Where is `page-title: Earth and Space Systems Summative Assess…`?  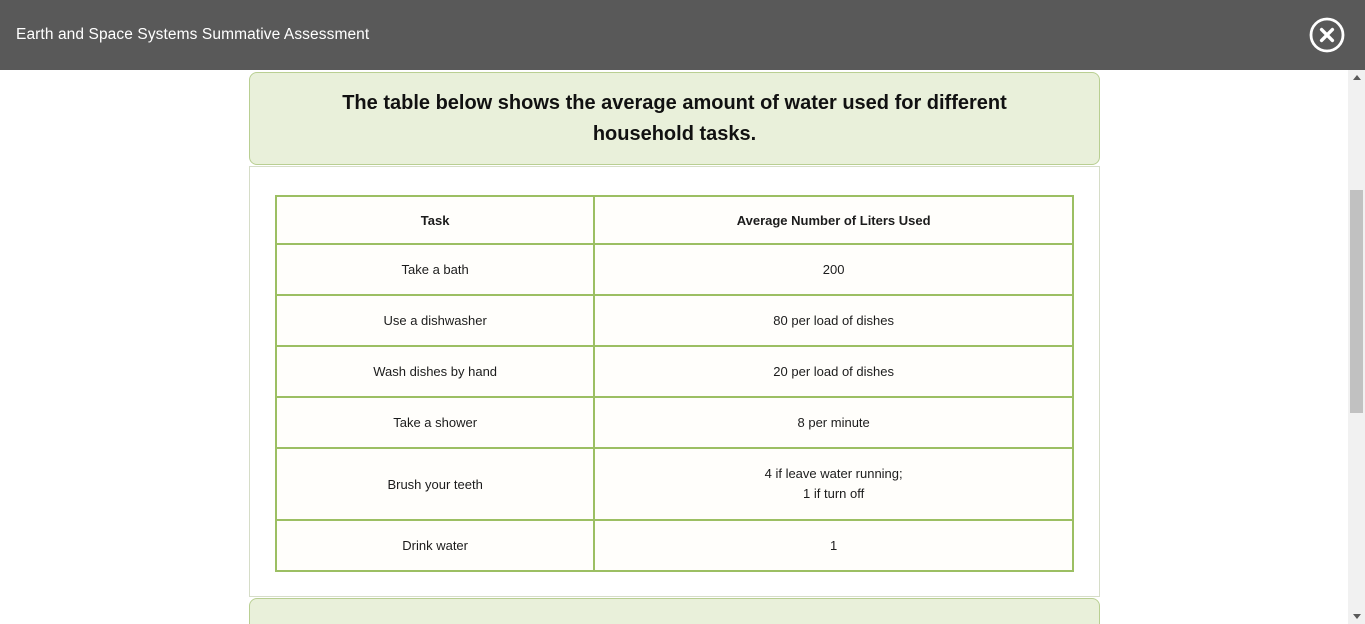 page-title: Earth and Space Systems Summative Assess… is located at coordinates (193, 34).